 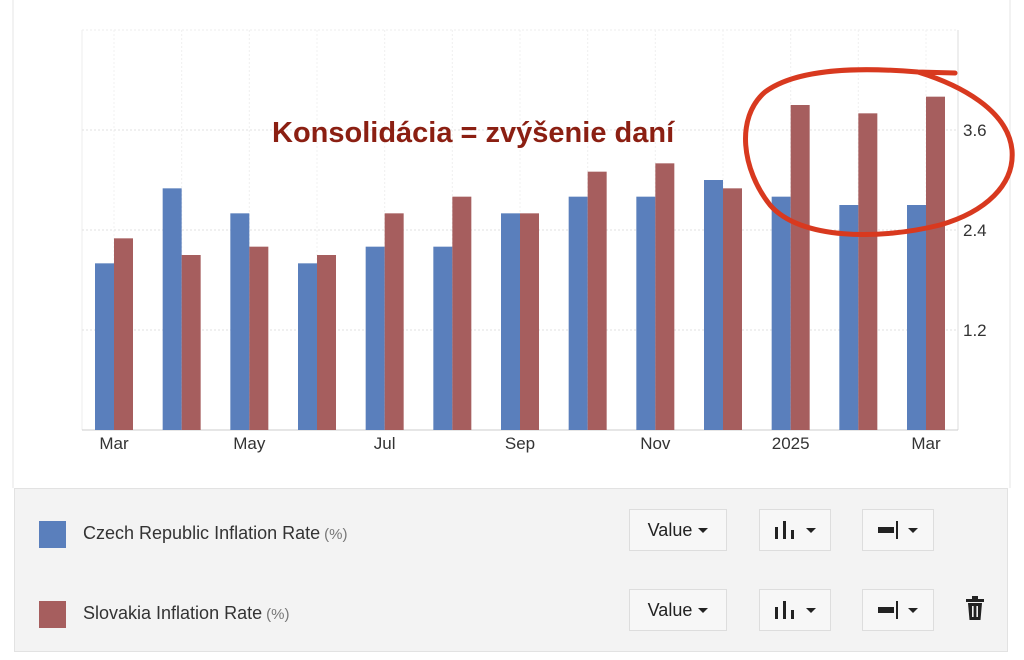 I want to click on x-tick-label: Nov, so click(x=655, y=443).